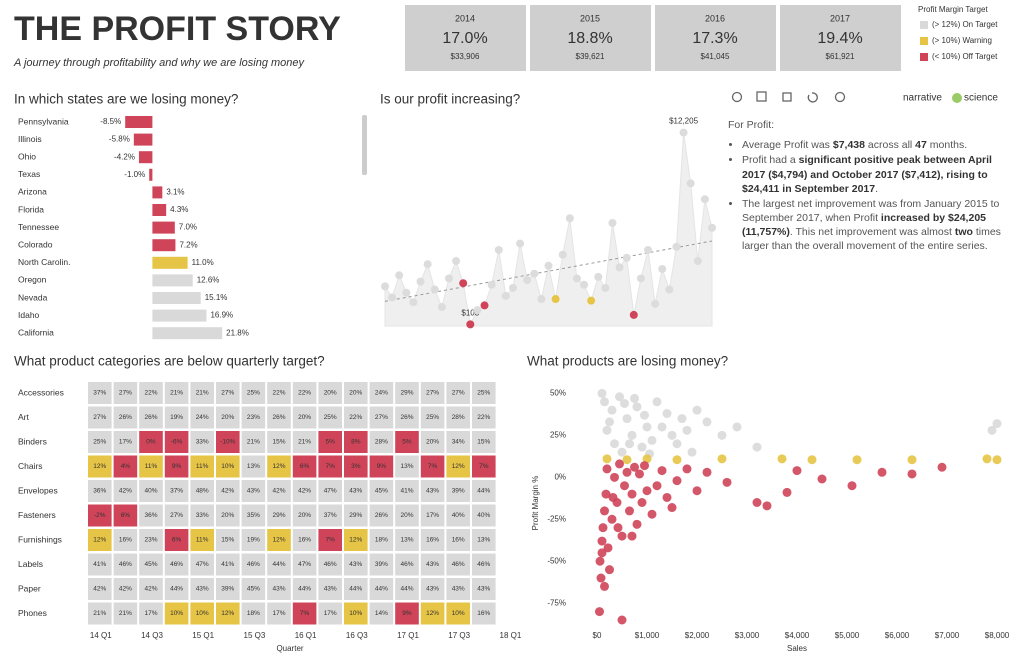 The height and width of the screenshot is (658, 1020). Describe the element at coordinates (381, 613) in the screenshot. I see `cell-label: 14%` at that location.